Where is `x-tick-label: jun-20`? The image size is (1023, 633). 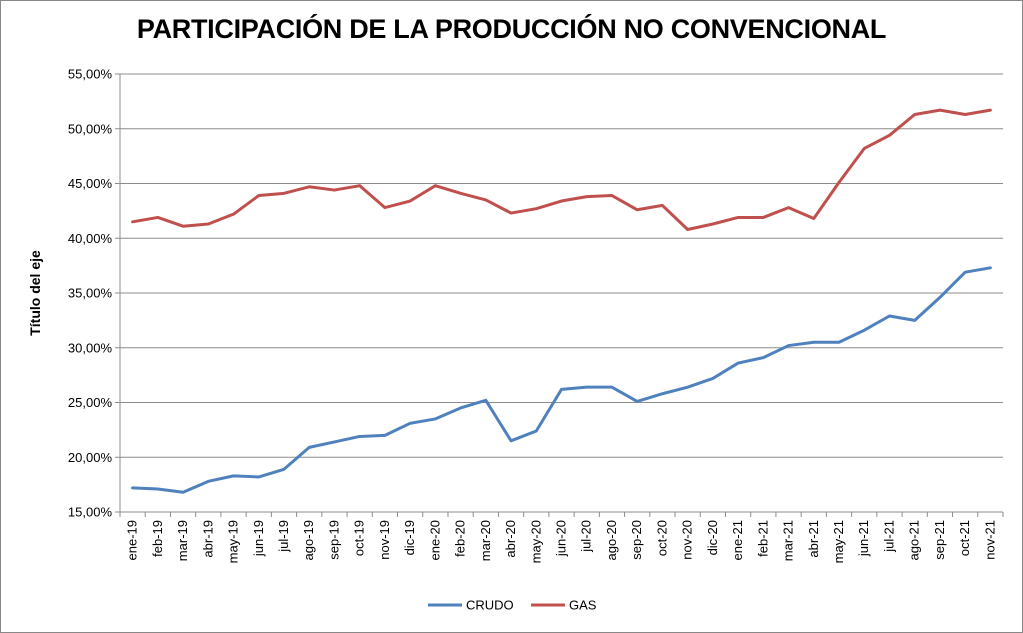 x-tick-label: jun-20 is located at coordinates (561, 538).